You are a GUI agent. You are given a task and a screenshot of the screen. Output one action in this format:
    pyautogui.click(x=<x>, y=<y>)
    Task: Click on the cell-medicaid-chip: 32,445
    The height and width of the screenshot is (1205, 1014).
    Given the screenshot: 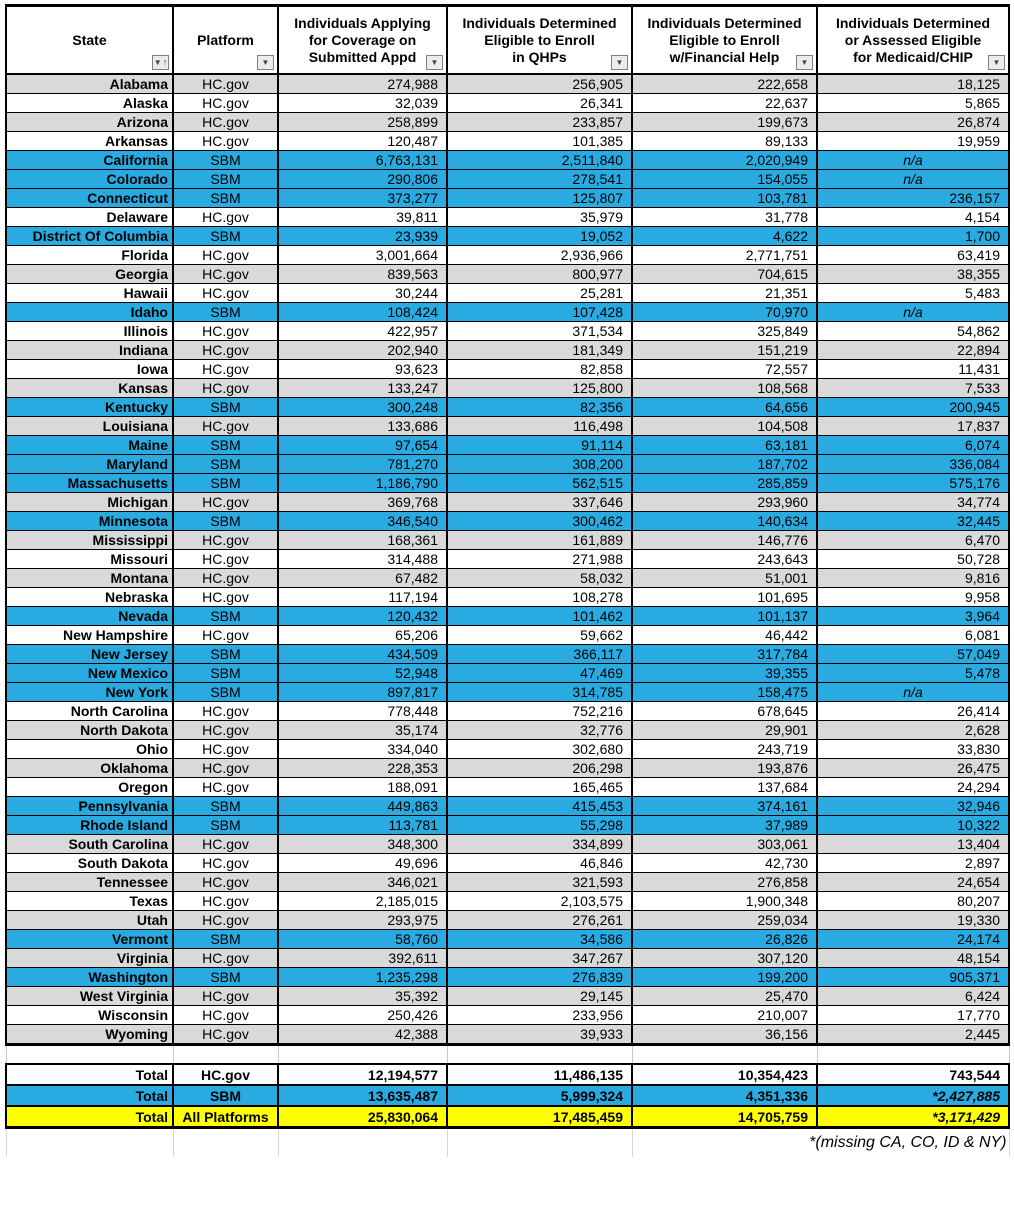 What is the action you would take?
    pyautogui.click(x=913, y=521)
    